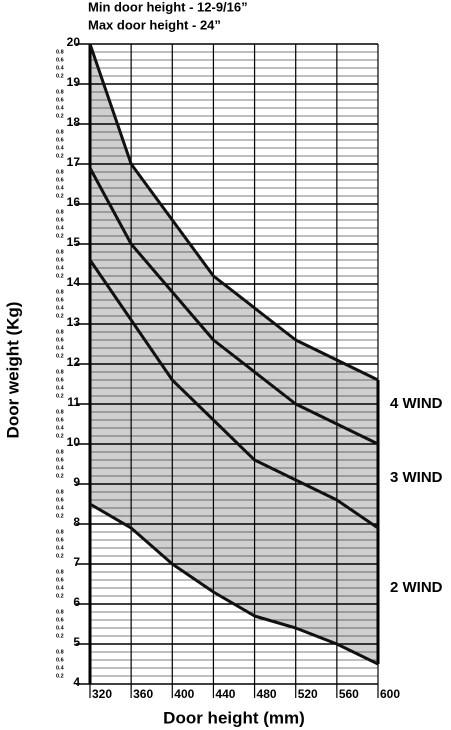 The width and height of the screenshot is (451, 730). What do you see at coordinates (73, 402) in the screenshot?
I see `y-tick-label: 11` at bounding box center [73, 402].